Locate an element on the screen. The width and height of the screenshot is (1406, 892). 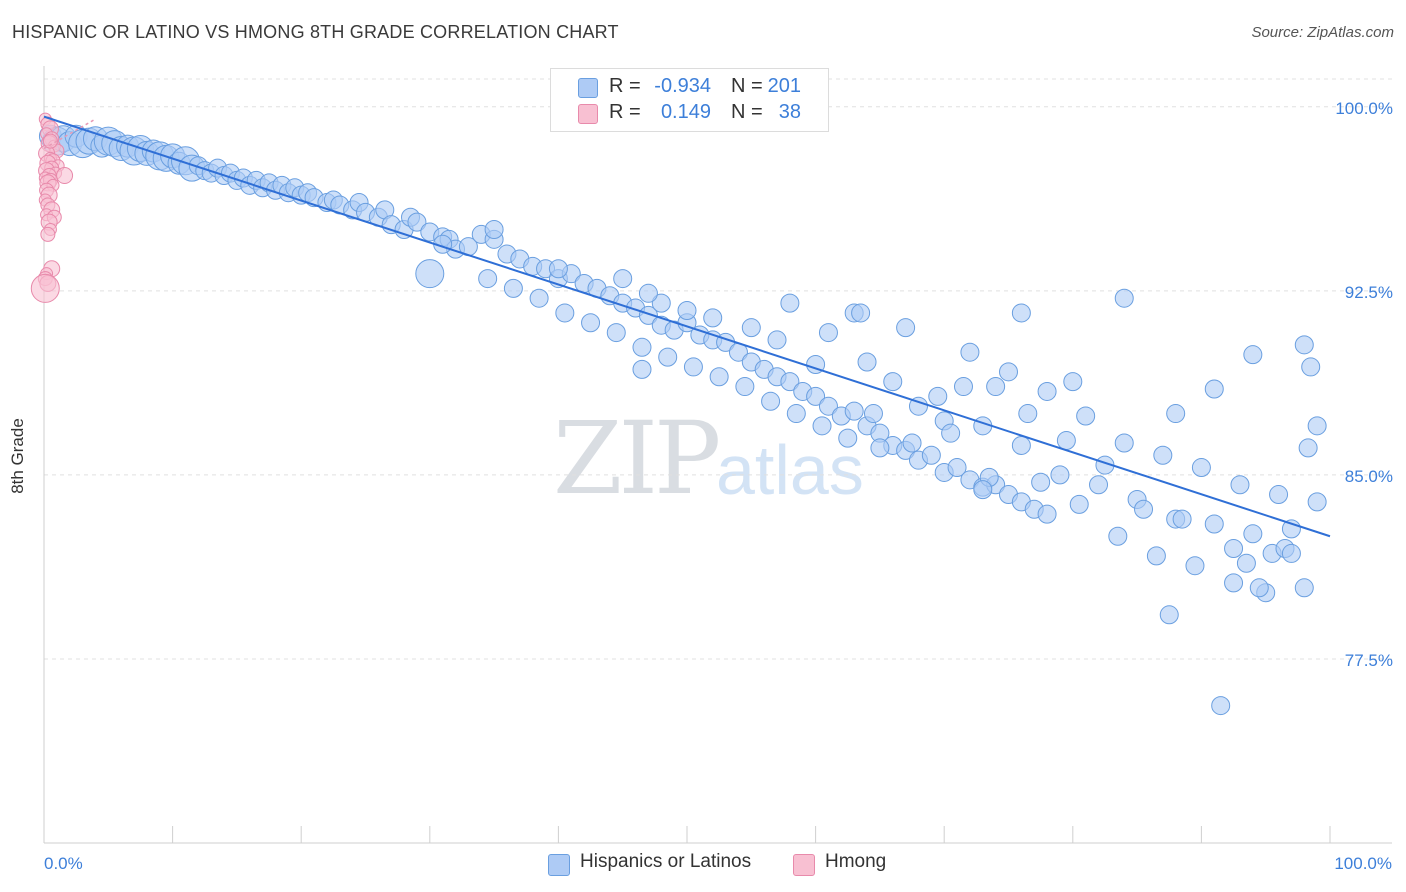
legend-row-hispanics: R = -0.934 N = 201 is located at coordinates (689, 88).